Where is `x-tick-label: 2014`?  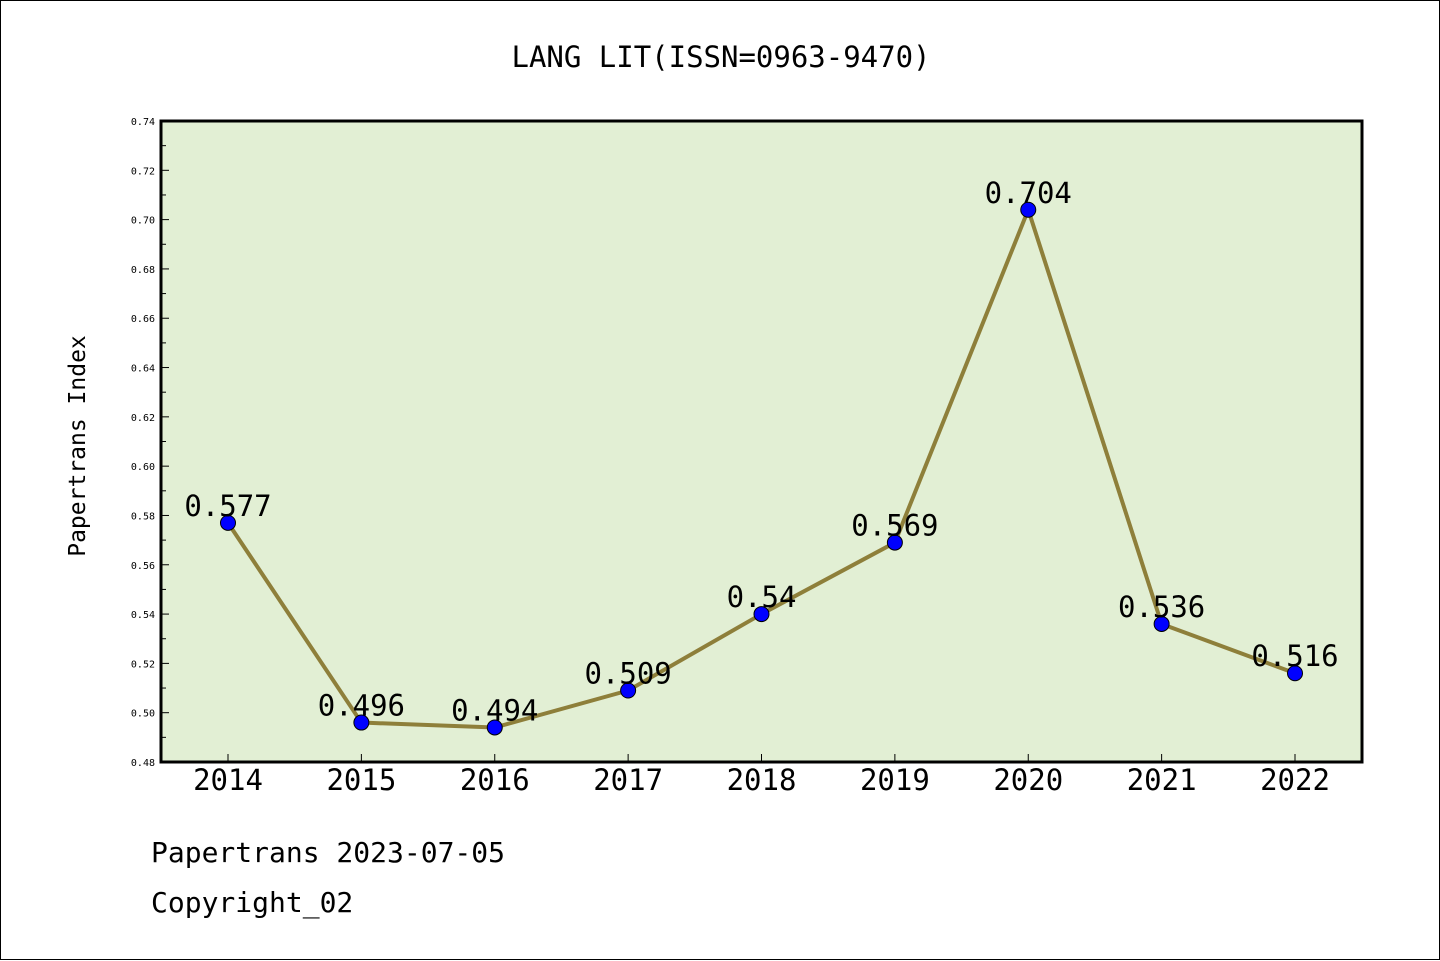
x-tick-label: 2014 is located at coordinates (228, 780).